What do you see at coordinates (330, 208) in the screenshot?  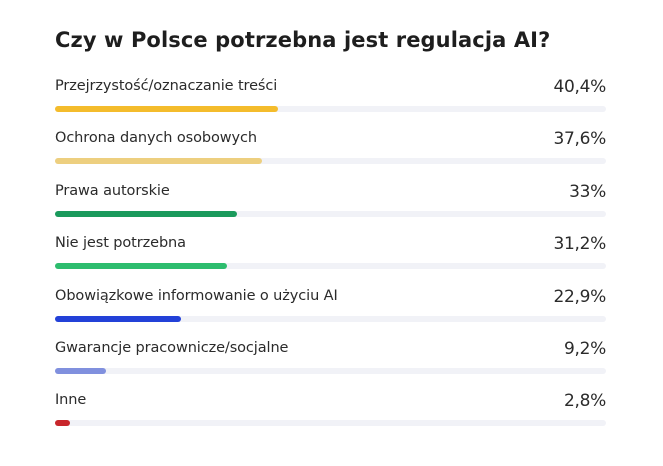 I see `bar-row: Prawa autorskie 33%` at bounding box center [330, 208].